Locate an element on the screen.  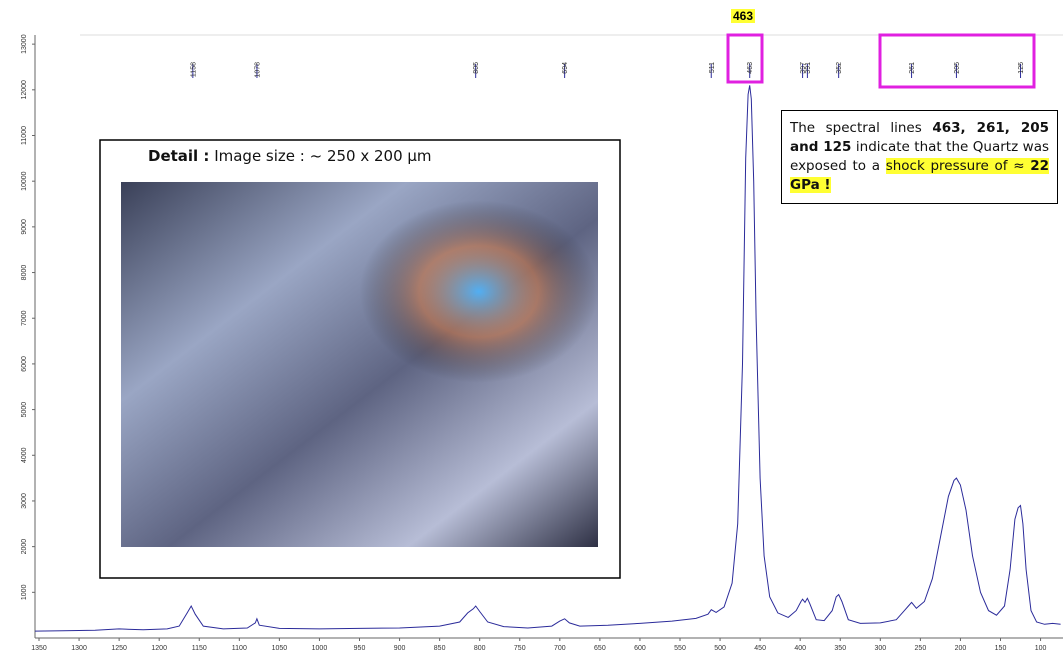
x-tick-label: 450 is located at coordinates (760, 648).